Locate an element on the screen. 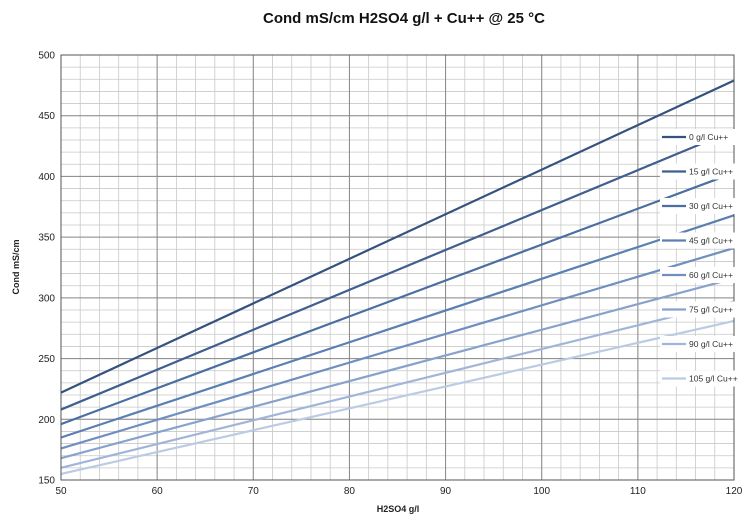 This screenshot has width=752, height=516. y-tick-label: 450 is located at coordinates (46, 116).